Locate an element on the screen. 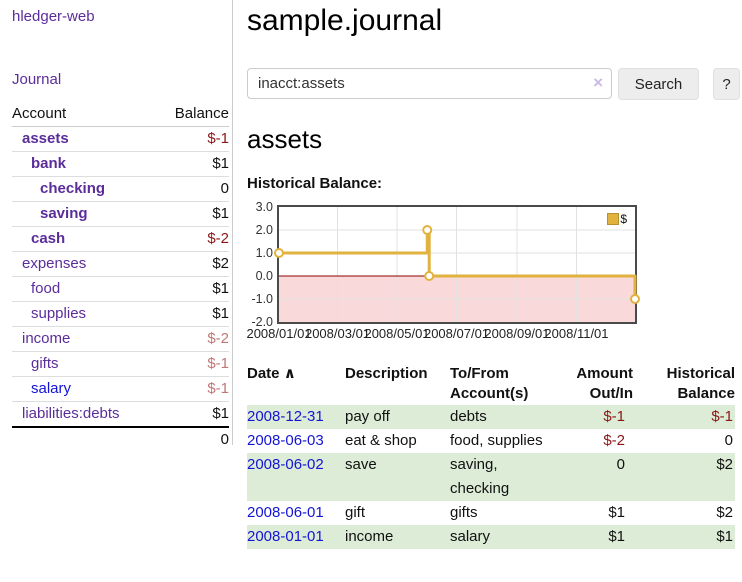 This screenshot has width=742, height=582. account-row-supplies: supplies $1 is located at coordinates (120, 314).